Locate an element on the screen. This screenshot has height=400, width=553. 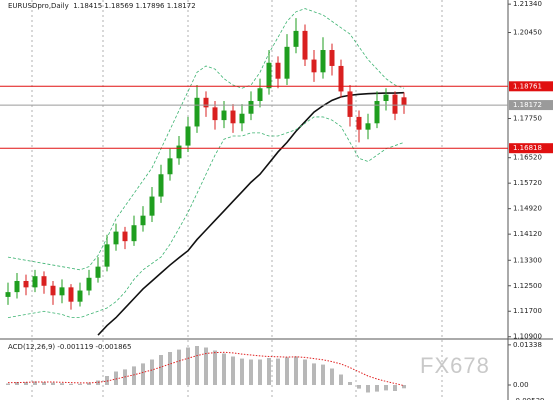
watermark: FX678 is located at coordinates (455, 365).